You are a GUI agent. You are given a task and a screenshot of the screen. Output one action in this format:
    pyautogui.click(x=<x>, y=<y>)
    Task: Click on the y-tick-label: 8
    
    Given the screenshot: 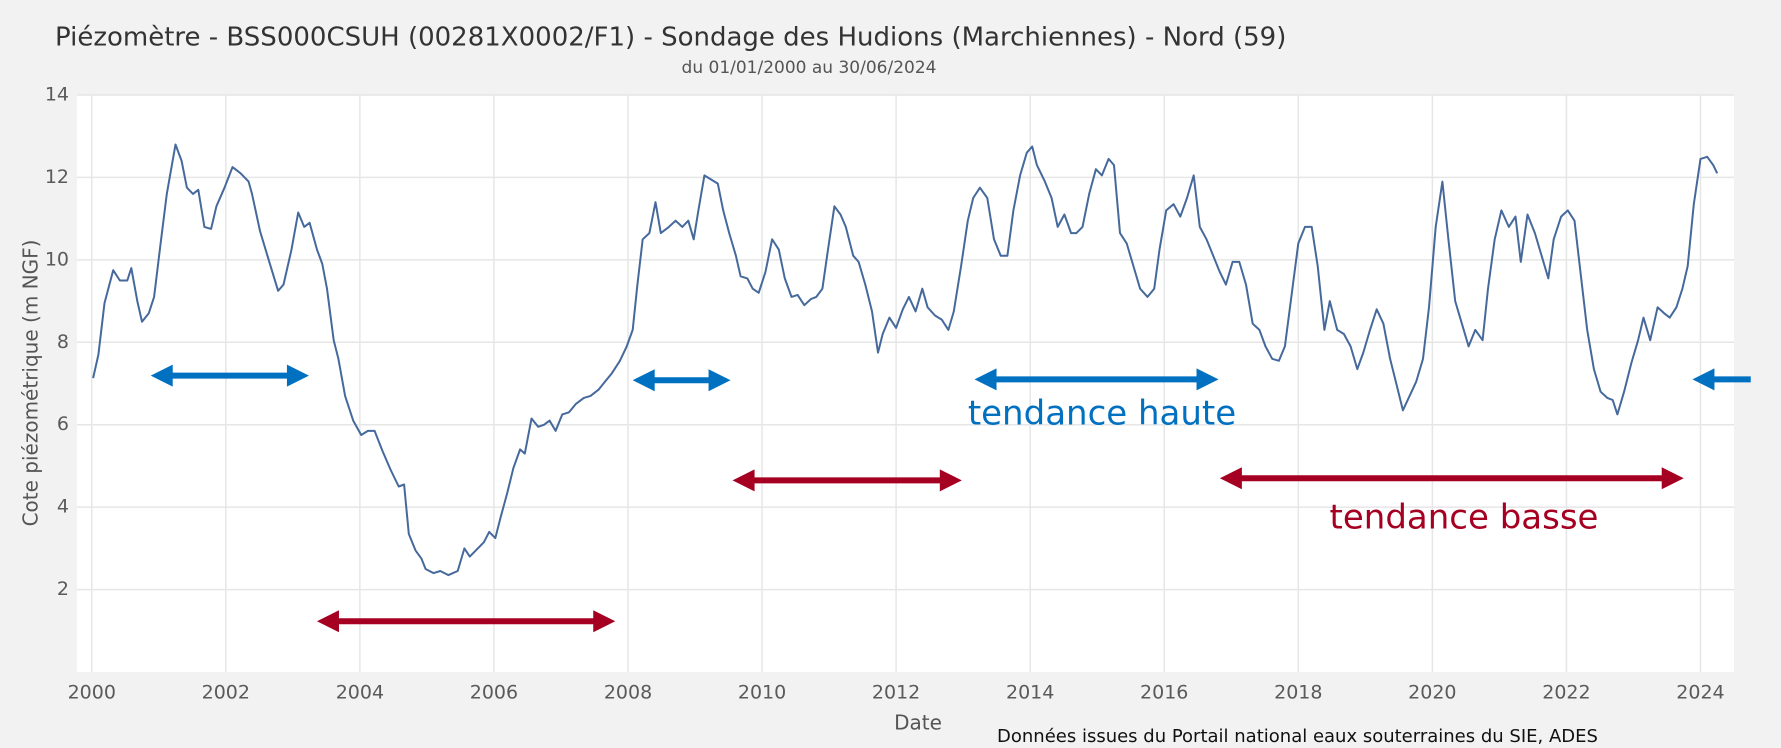 What is the action you would take?
    pyautogui.click(x=63, y=342)
    